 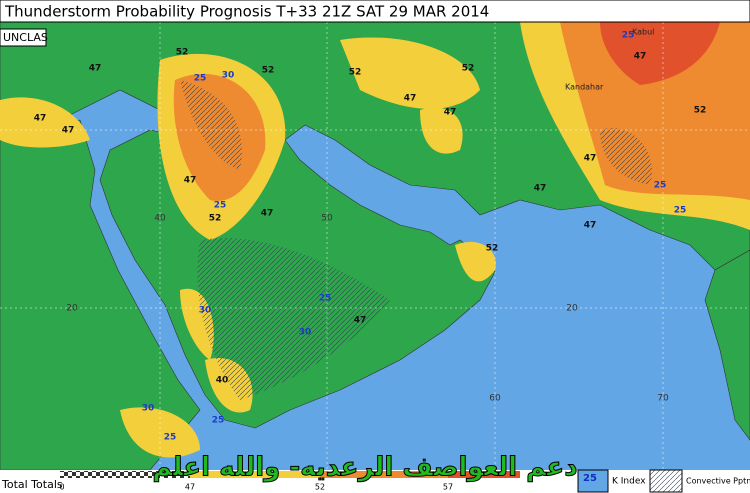 I want to click on graticule-label: 40, so click(x=160, y=219).